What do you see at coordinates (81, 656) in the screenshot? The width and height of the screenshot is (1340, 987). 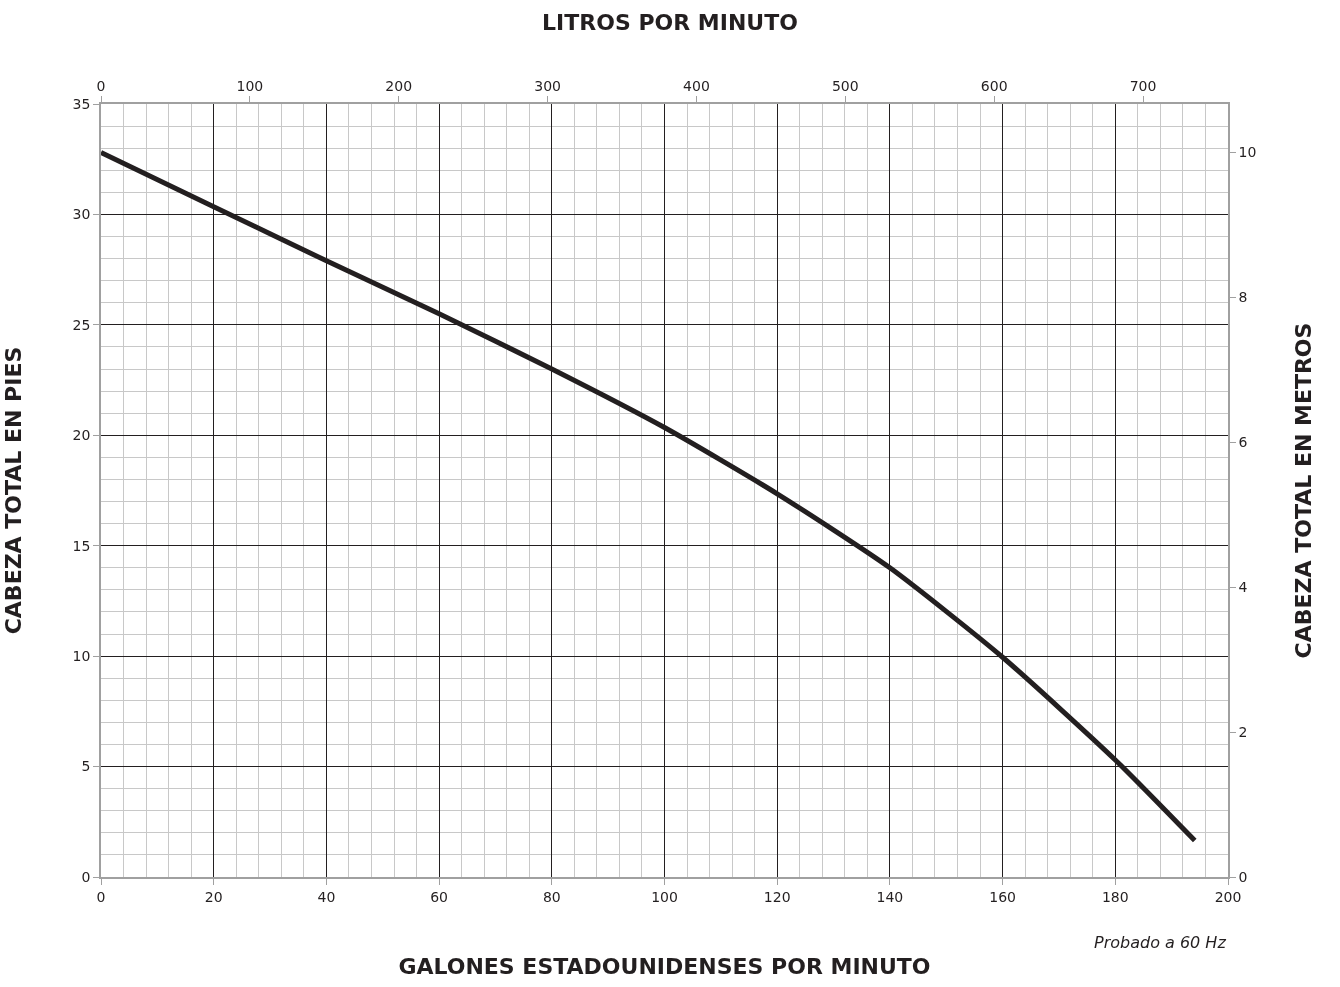 I see `y-tick-label: 10` at bounding box center [81, 656].